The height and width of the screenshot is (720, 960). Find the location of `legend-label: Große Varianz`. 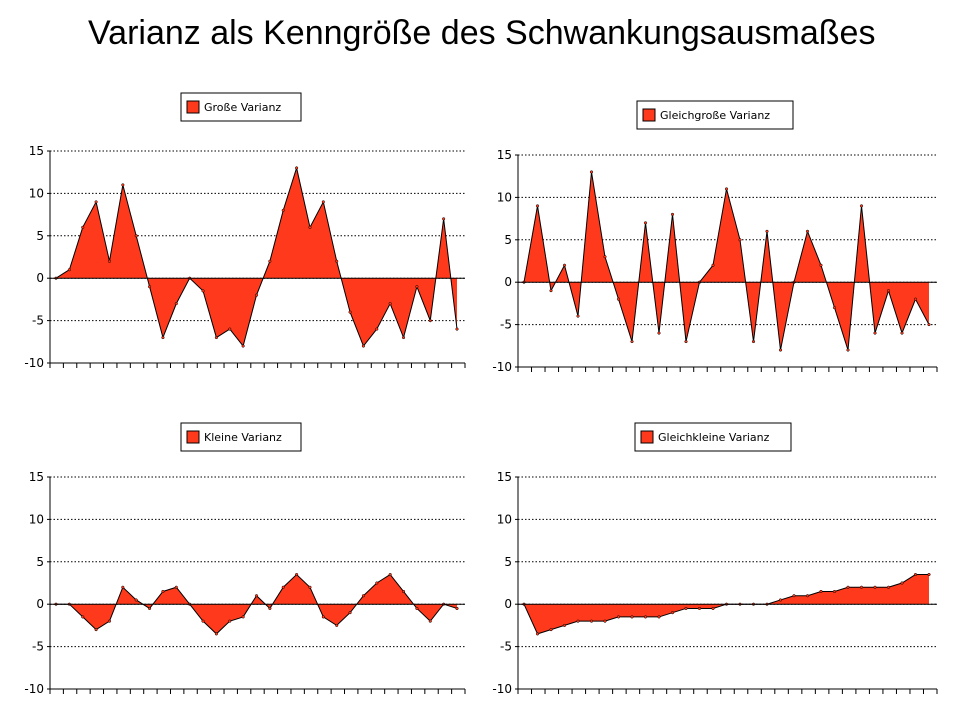

legend-label: Große Varianz is located at coordinates (242, 107).